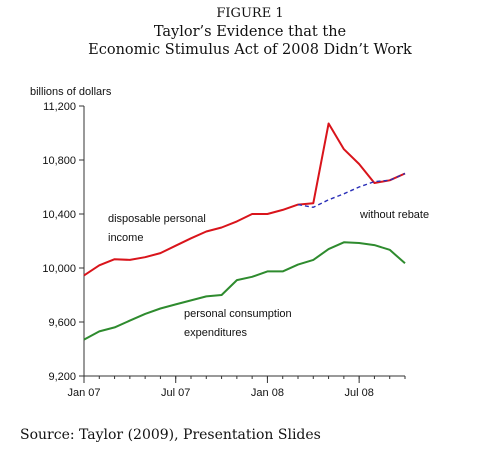 The image size is (500, 461). What do you see at coordinates (157, 219) in the screenshot?
I see `annotation-label: disposable personal` at bounding box center [157, 219].